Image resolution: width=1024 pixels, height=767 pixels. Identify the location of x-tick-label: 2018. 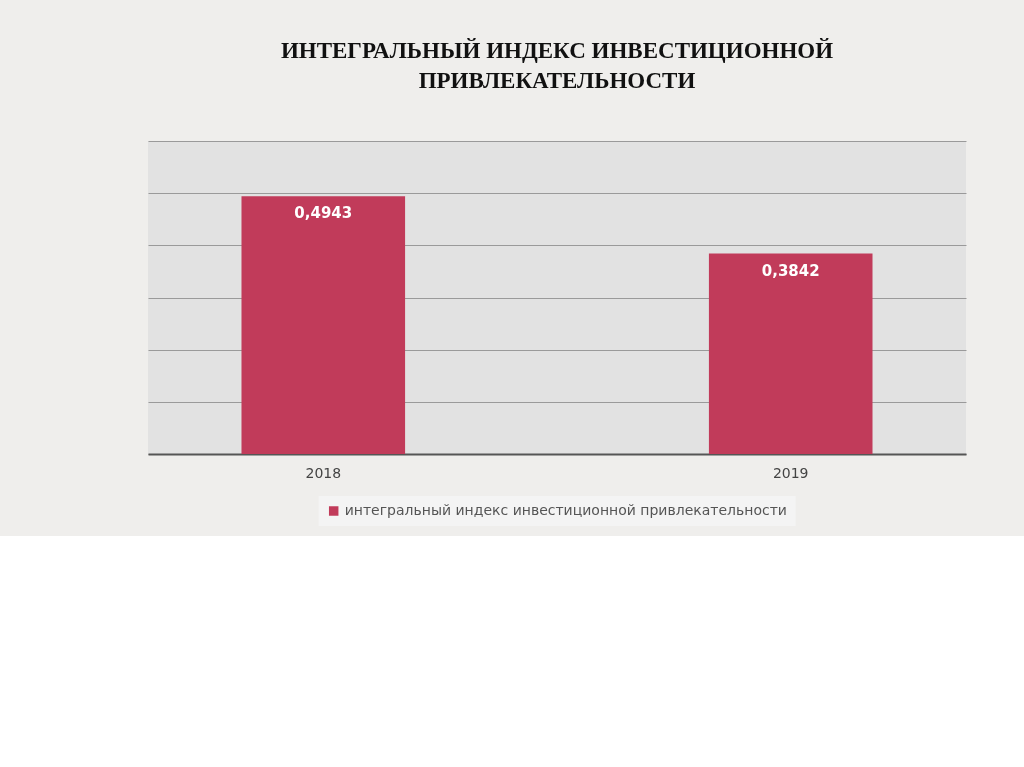
(323, 472).